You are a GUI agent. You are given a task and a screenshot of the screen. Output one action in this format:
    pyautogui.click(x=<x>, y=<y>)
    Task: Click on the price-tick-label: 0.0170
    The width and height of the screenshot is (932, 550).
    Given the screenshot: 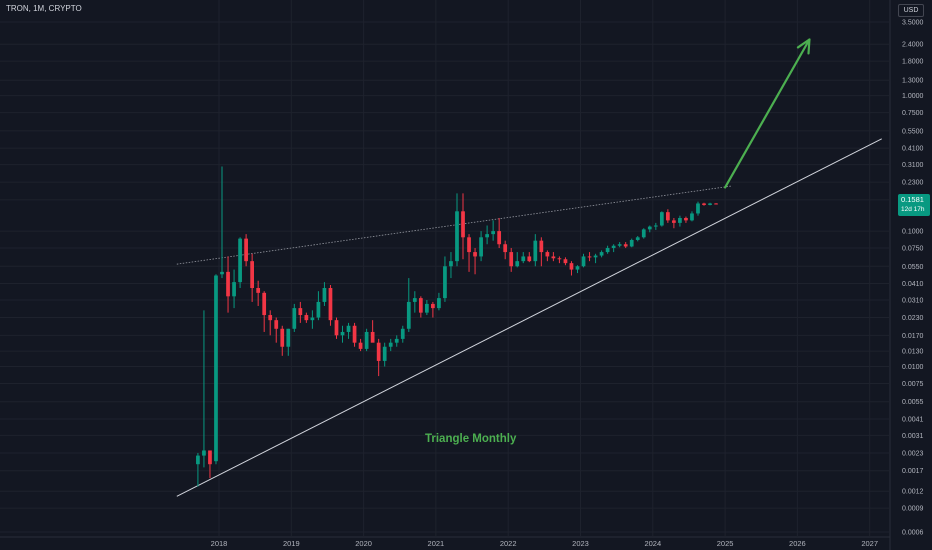 What is the action you would take?
    pyautogui.click(x=913, y=336)
    